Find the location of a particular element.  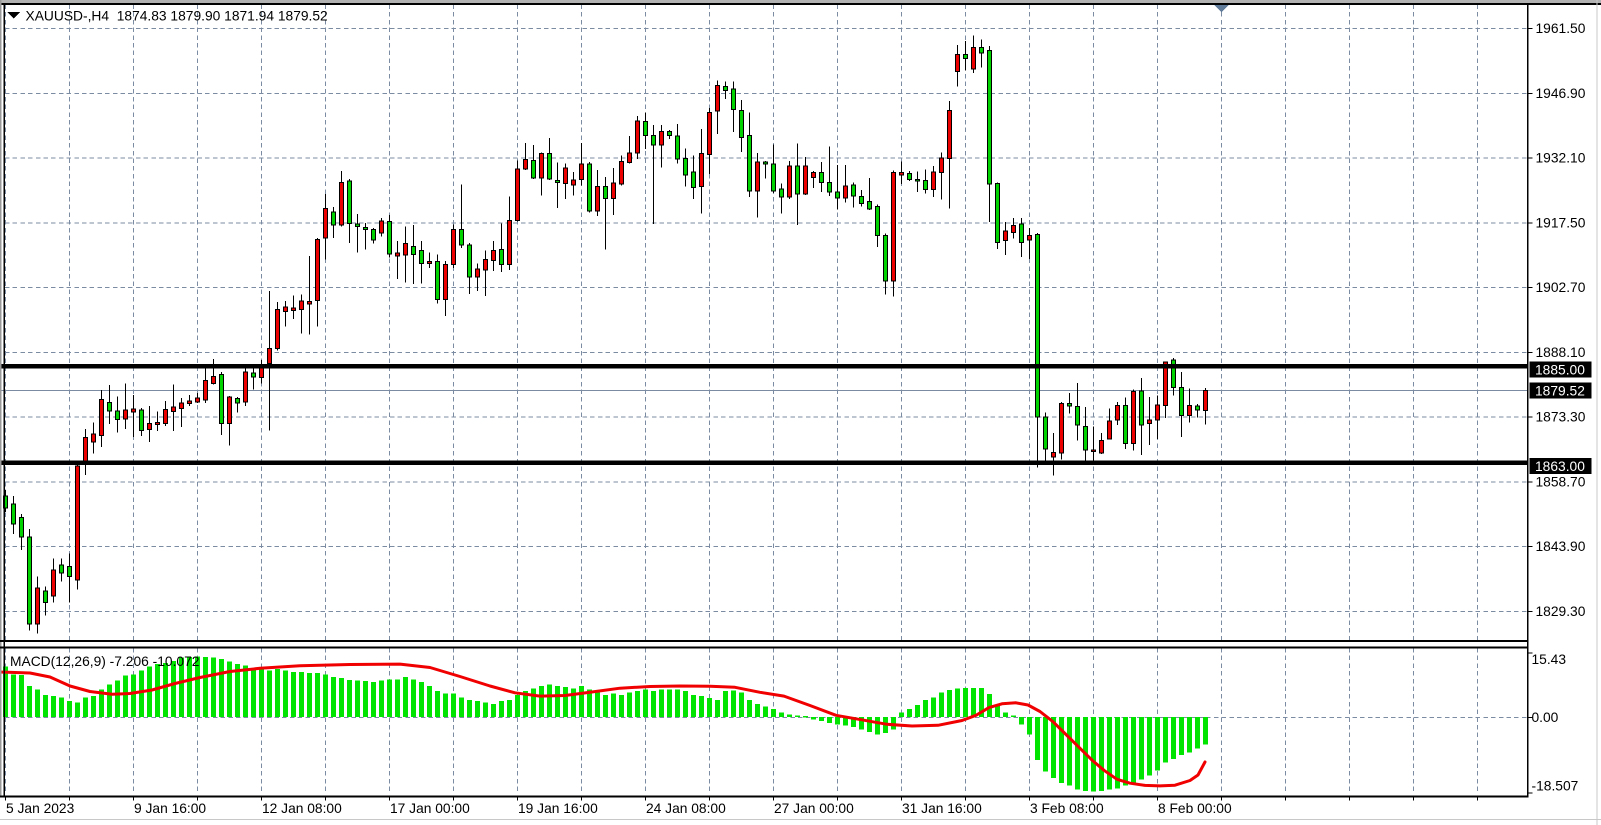

svg-text: 1932.10 is located at coordinates (1561, 158).